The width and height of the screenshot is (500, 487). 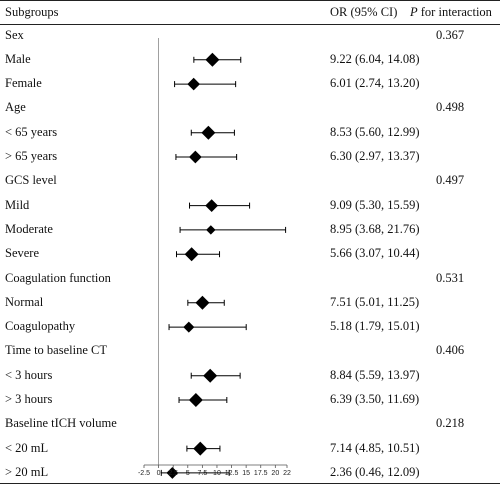 What do you see at coordinates (450, 34) in the screenshot?
I see `p-interaction-value: 0.367` at bounding box center [450, 34].